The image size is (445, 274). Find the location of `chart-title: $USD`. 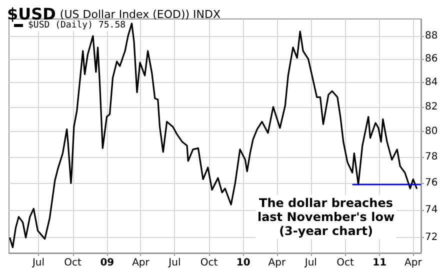

chart-title: $USD is located at coordinates (31, 14).